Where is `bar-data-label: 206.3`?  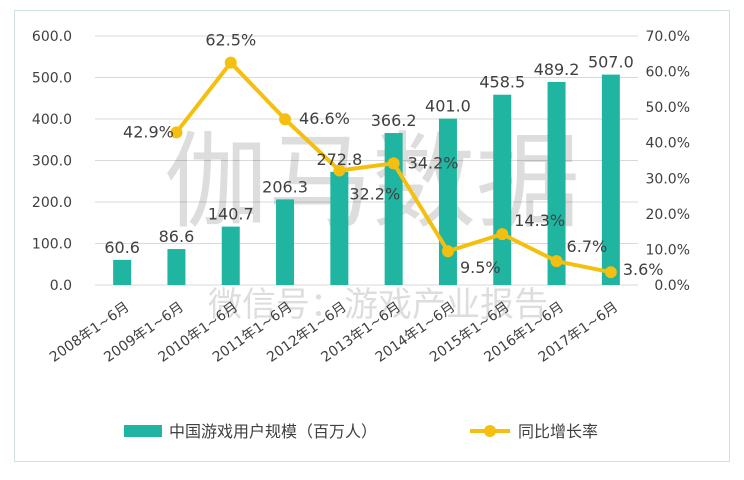 bar-data-label: 206.3 is located at coordinates (285, 186).